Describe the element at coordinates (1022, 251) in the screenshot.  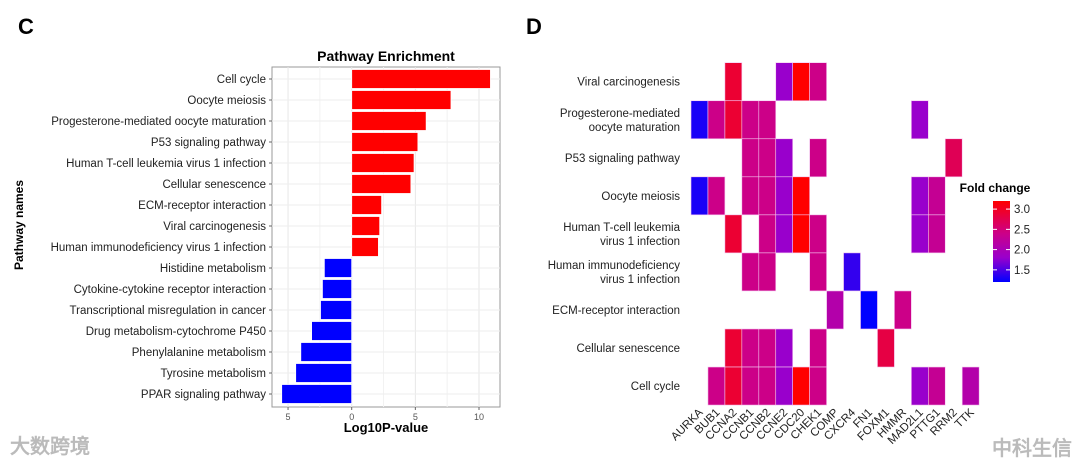
I see `legend-tick-label: 2.0` at that location.